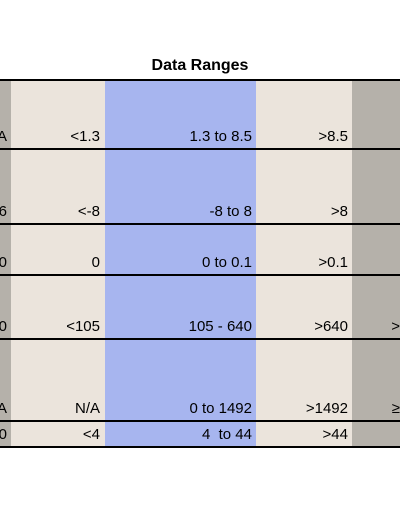 This screenshot has width=400, height=516. What do you see at coordinates (83, 326) in the screenshot?
I see `table-cell: <105` at bounding box center [83, 326].